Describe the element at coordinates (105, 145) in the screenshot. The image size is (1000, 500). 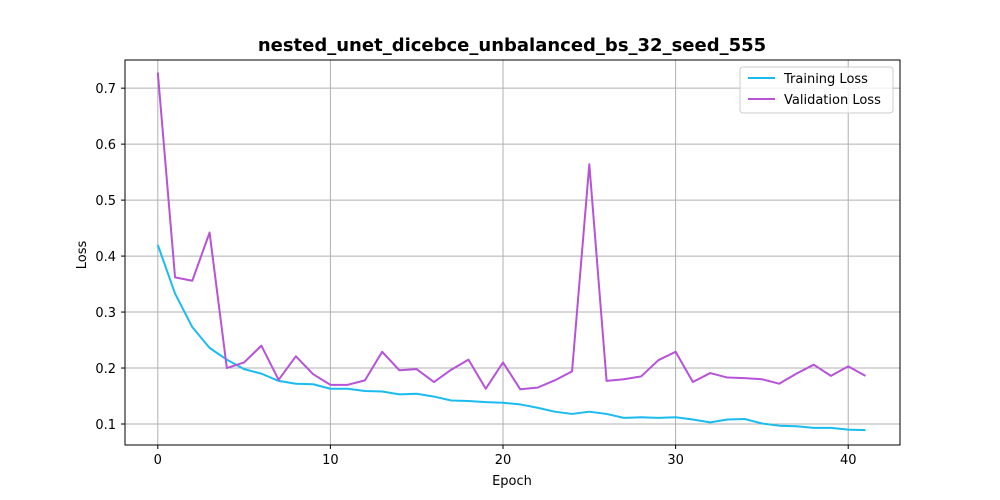
I see `y-tick-label: 0.6` at that location.